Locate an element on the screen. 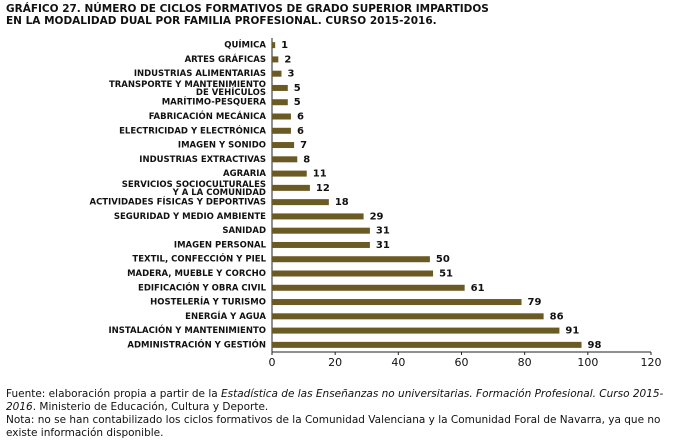 Image resolution: width=688 pixels, height=447 pixels. value-label: 11 is located at coordinates (320, 174).